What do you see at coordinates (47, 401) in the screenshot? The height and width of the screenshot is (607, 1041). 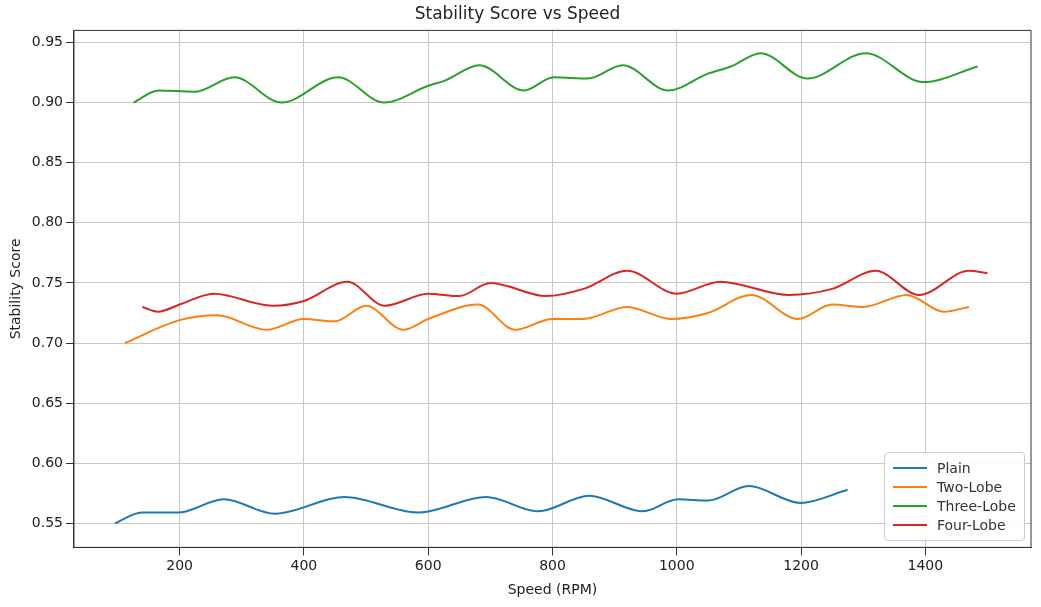 I see `y-tick-label: 0.65` at bounding box center [47, 401].